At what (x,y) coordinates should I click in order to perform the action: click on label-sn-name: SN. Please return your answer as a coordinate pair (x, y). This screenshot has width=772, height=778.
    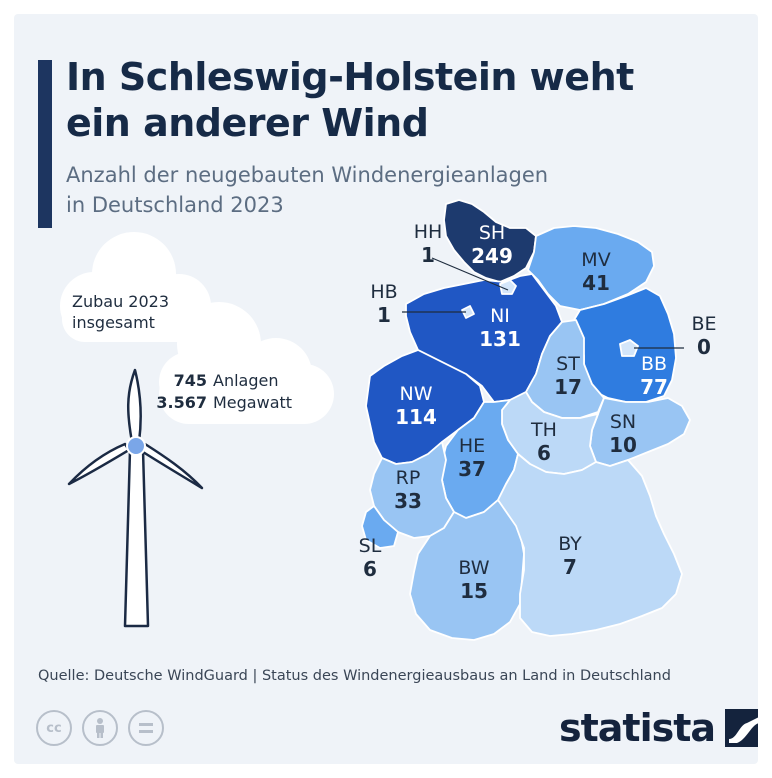
    Looking at the image, I should click on (623, 422).